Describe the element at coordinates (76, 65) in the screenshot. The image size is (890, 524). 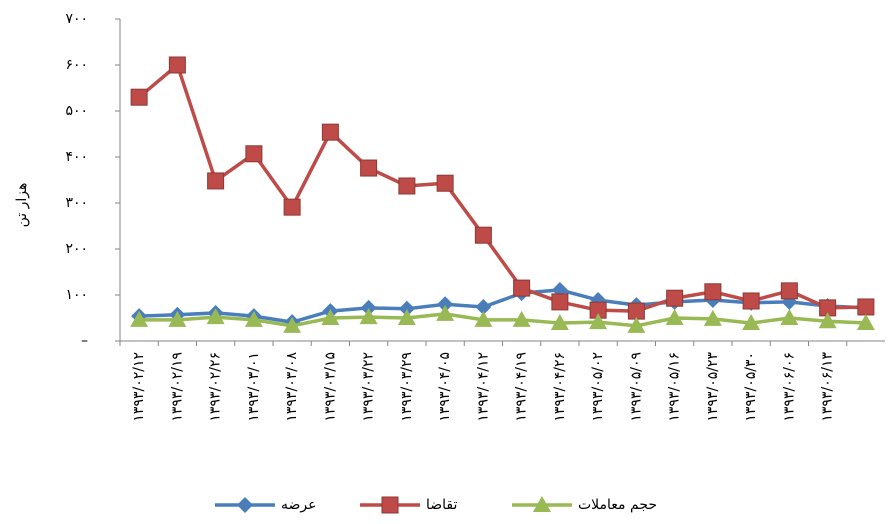
I see `y-tick-label: ۶۰۰` at that location.